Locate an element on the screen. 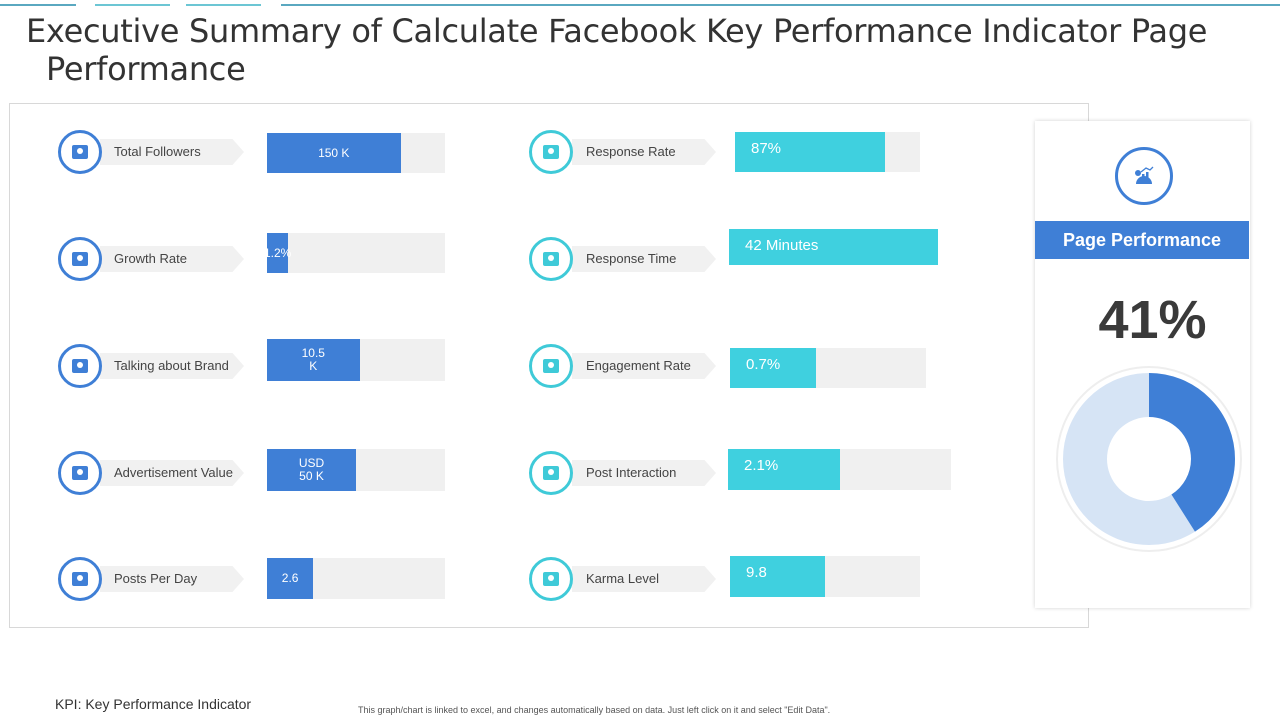  metric-bar-value: USD 50 K is located at coordinates (311, 470).